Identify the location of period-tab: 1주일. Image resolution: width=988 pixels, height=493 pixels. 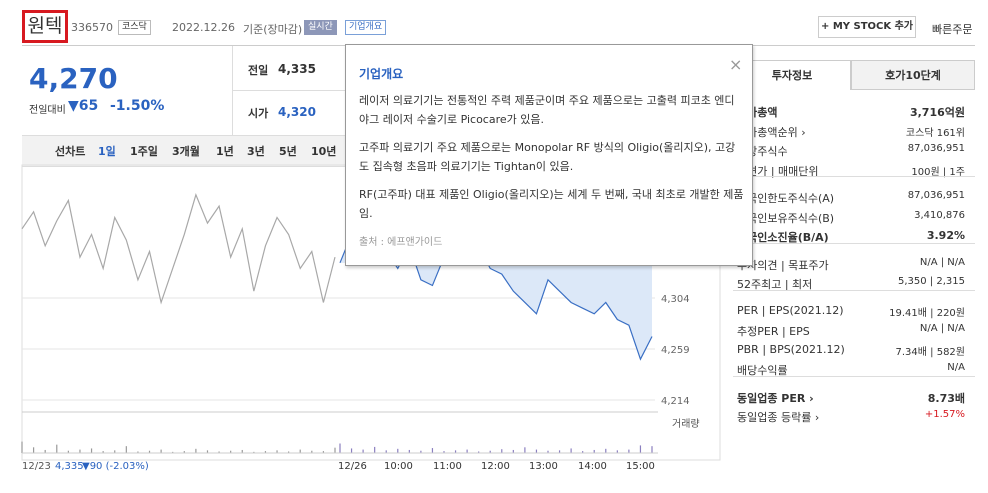
(144, 151).